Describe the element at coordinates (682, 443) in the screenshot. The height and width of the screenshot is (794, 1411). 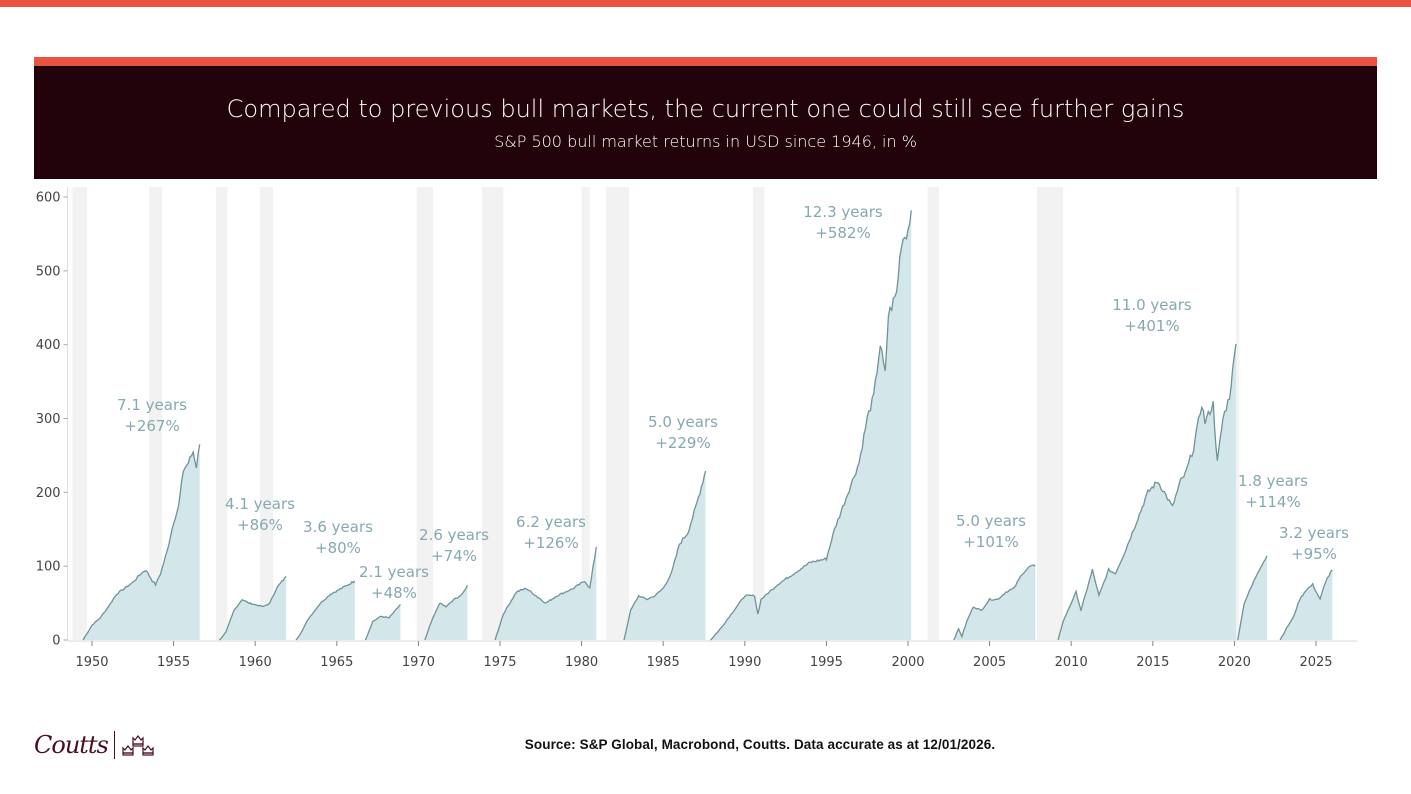
I see `annotation-gain: +229%` at that location.